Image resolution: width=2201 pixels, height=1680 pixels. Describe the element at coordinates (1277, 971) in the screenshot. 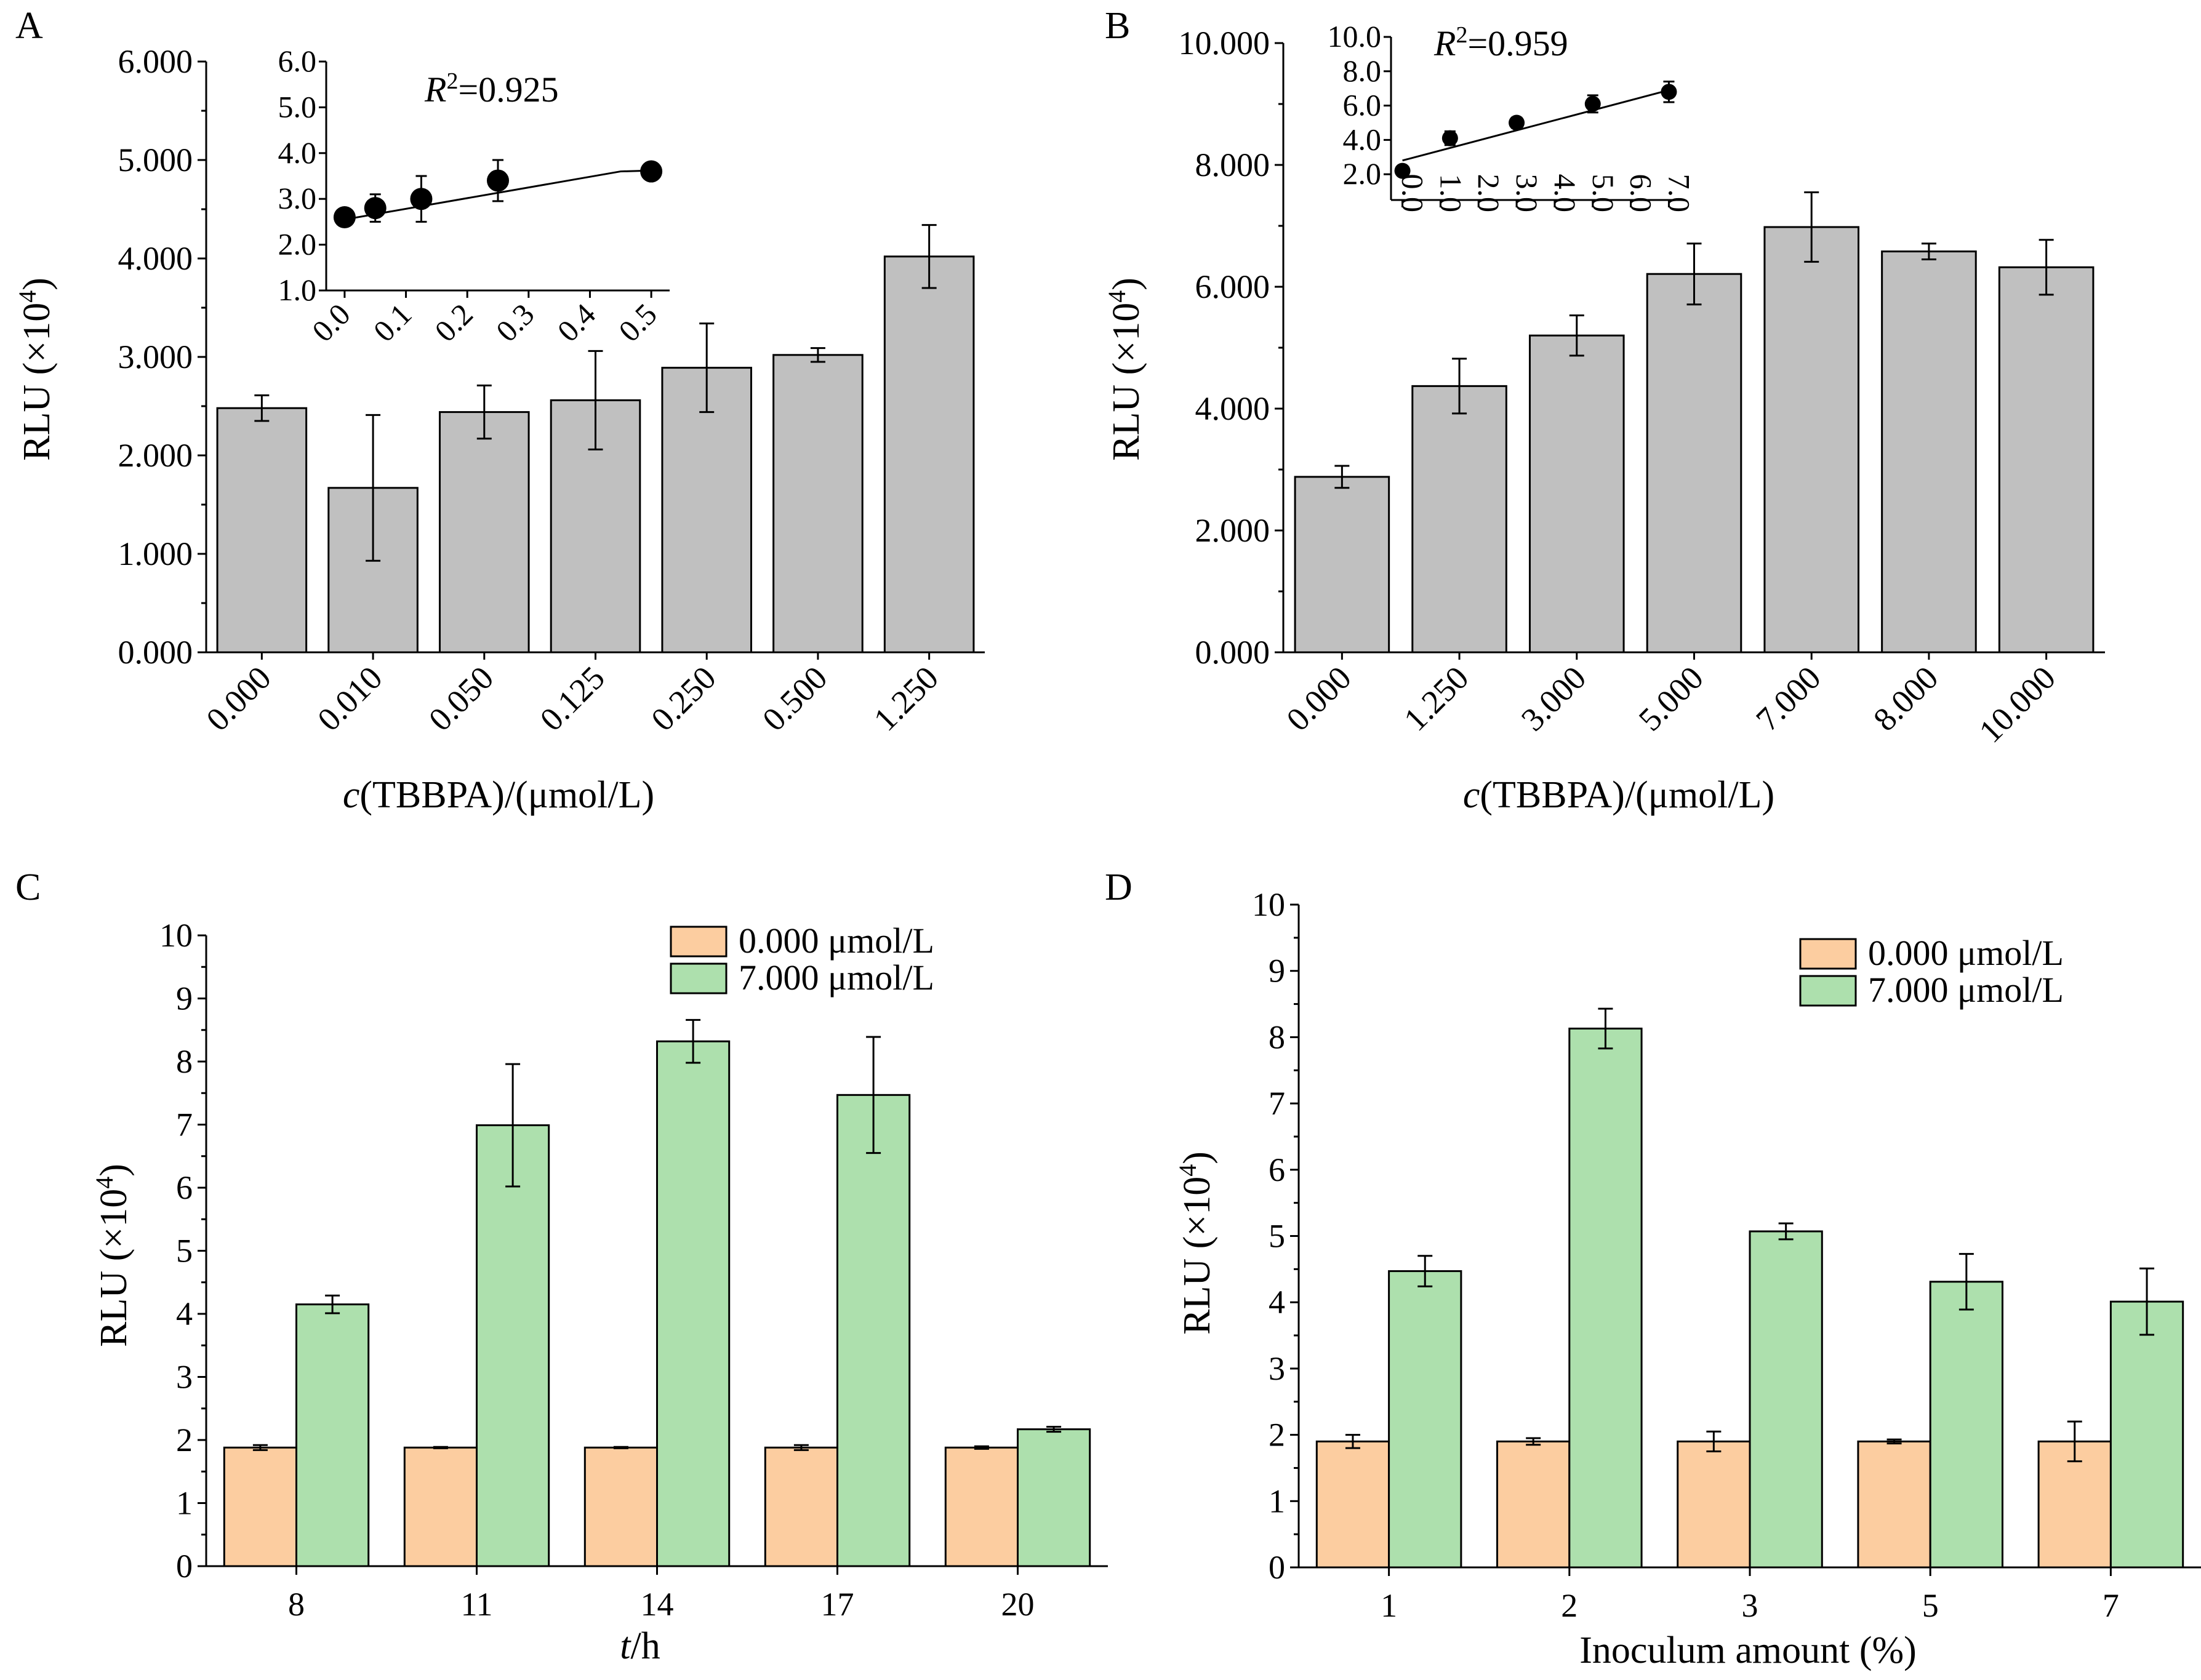

I see `y-tick-label-9: 9` at that location.